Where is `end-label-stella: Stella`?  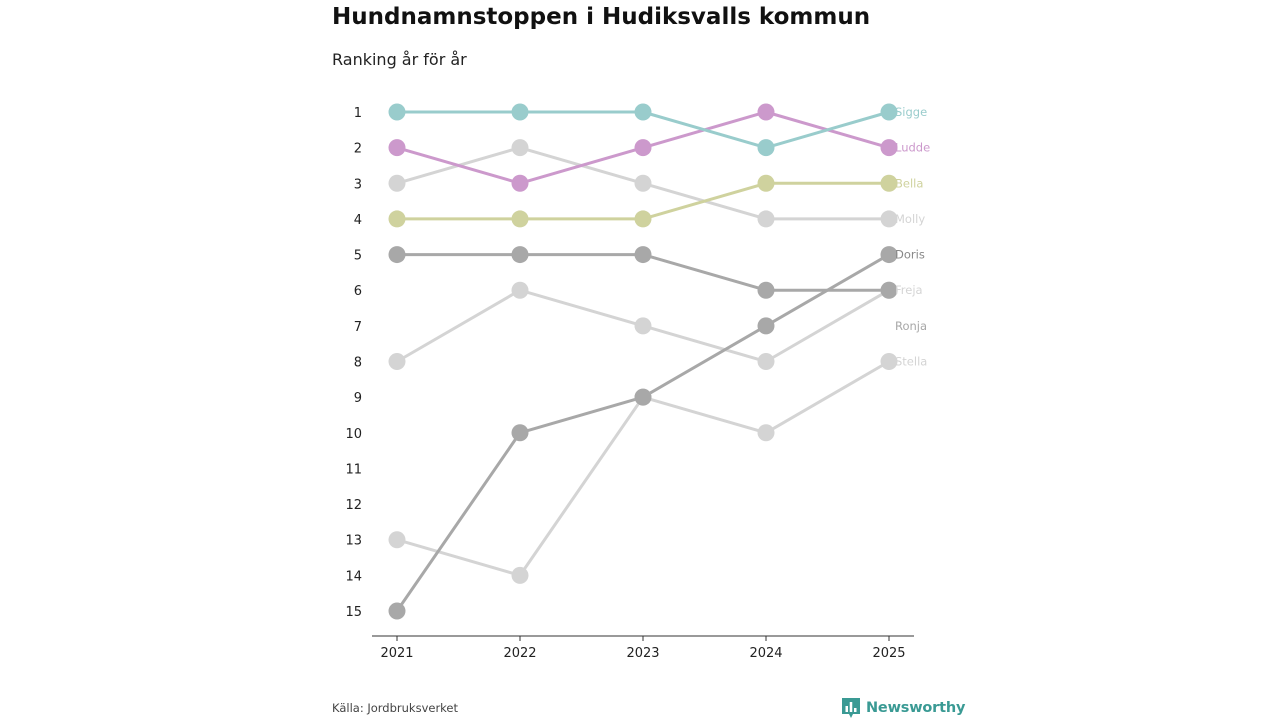
end-label-stella: Stella is located at coordinates (911, 362).